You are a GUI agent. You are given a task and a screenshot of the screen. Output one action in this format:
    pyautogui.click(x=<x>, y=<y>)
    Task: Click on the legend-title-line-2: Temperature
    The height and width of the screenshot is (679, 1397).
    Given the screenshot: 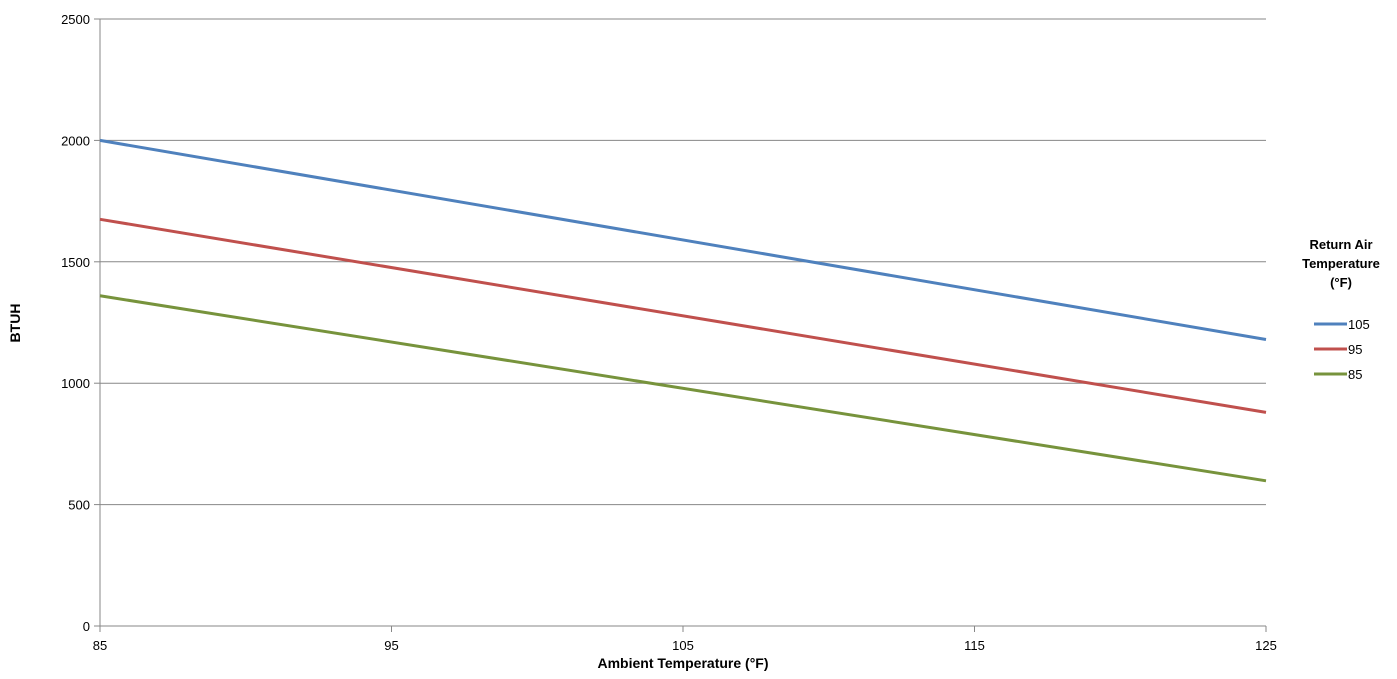 What is the action you would take?
    pyautogui.click(x=1341, y=263)
    